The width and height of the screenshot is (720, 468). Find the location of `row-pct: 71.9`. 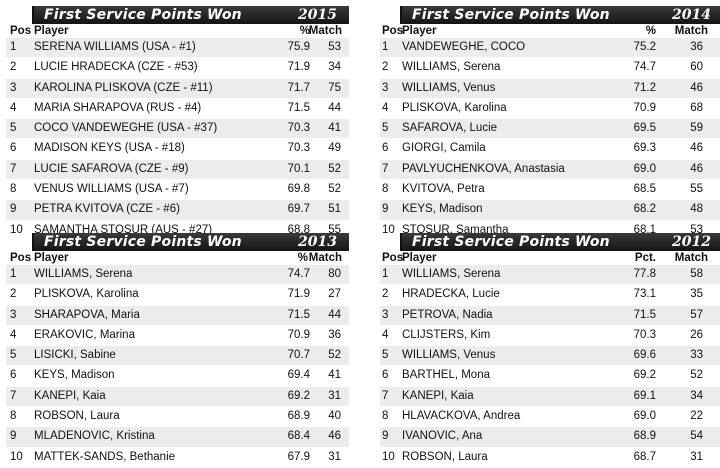

row-pct: 71.9 is located at coordinates (298, 294).